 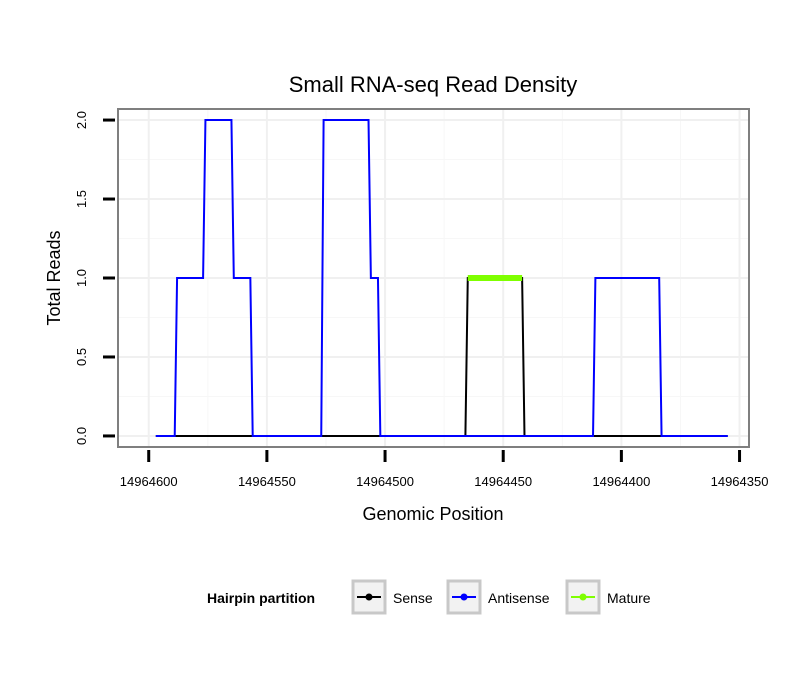 I want to click on y-tick-label: 0.0, so click(x=81, y=436).